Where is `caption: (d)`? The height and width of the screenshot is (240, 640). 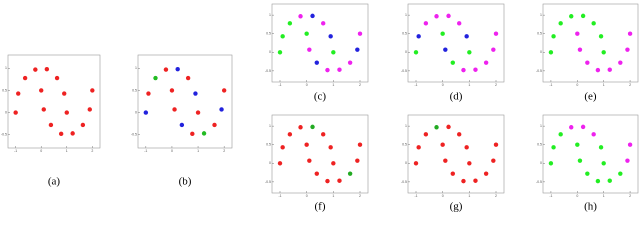
caption: (d) is located at coordinates (456, 97).